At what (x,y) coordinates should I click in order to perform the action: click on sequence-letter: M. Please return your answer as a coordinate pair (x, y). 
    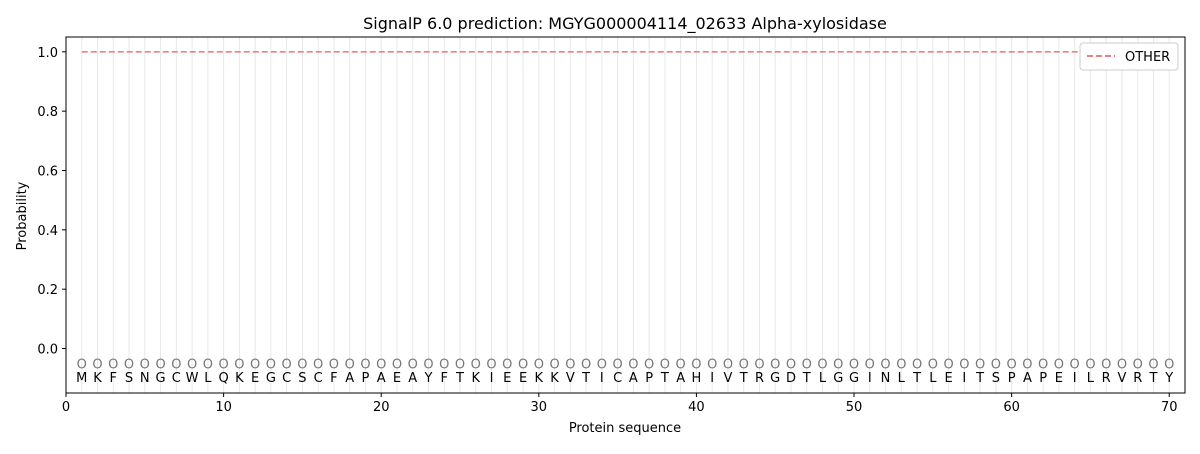
    Looking at the image, I should click on (81, 378).